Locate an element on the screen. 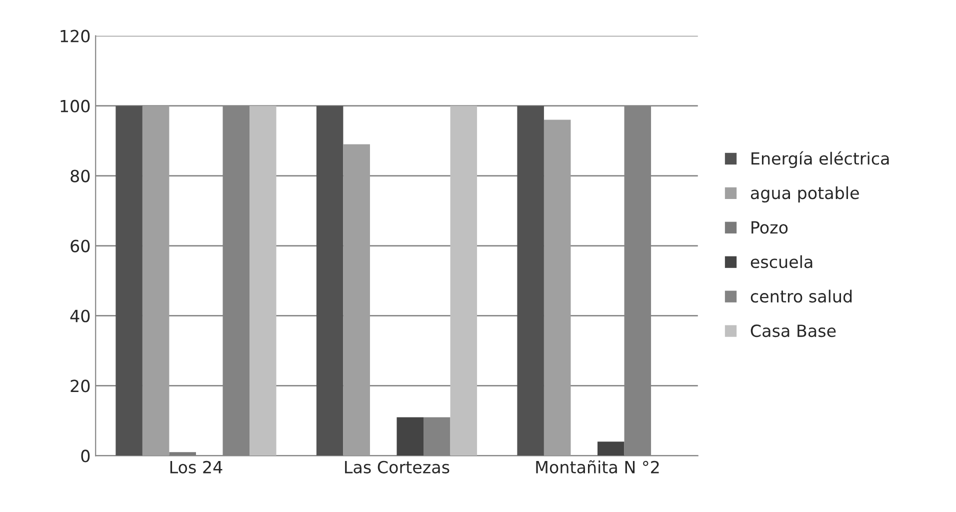 The height and width of the screenshot is (512, 956). legend-label: centro salud is located at coordinates (801, 296).